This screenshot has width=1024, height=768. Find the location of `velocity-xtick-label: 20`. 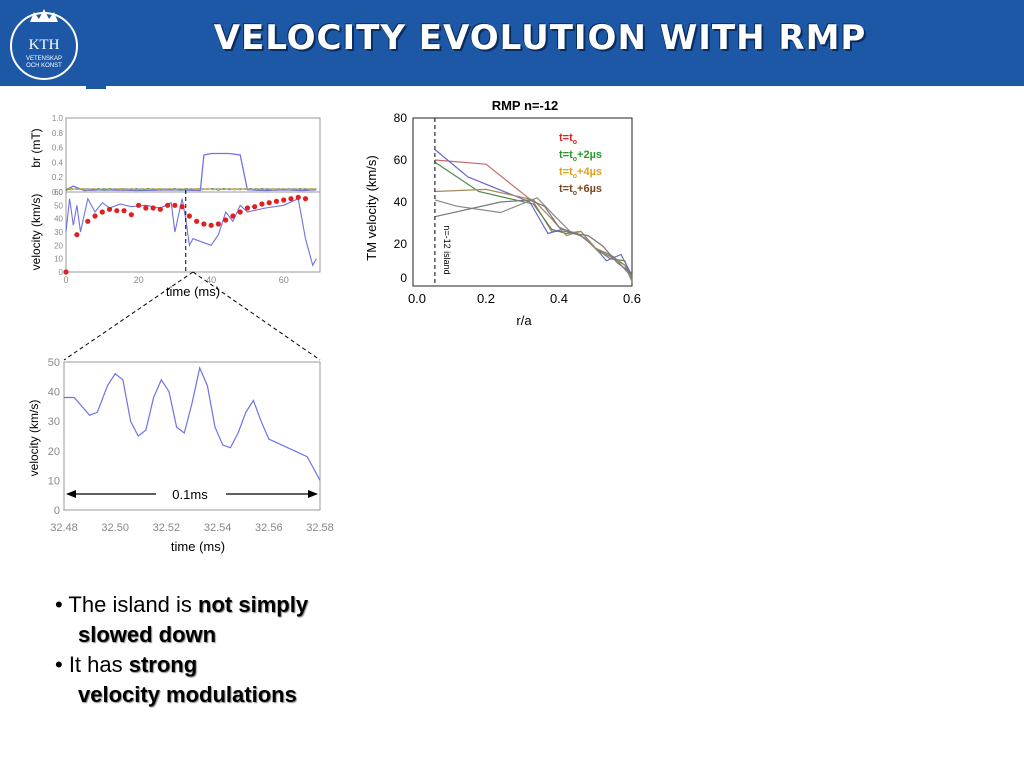

velocity-xtick-label: 20 is located at coordinates (139, 280).